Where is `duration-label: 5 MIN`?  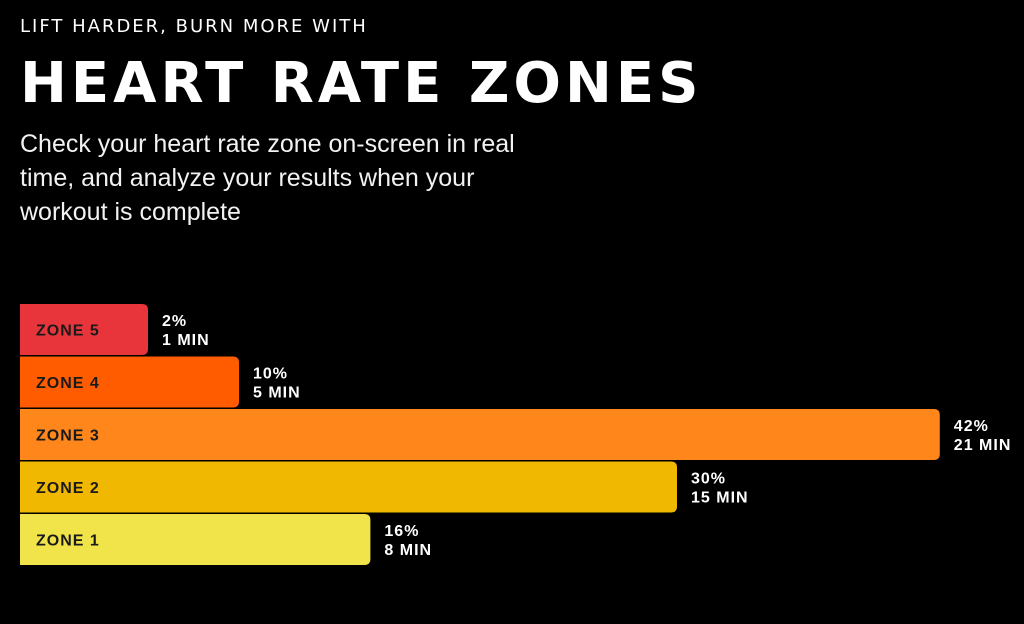
duration-label: 5 MIN is located at coordinates (277, 393).